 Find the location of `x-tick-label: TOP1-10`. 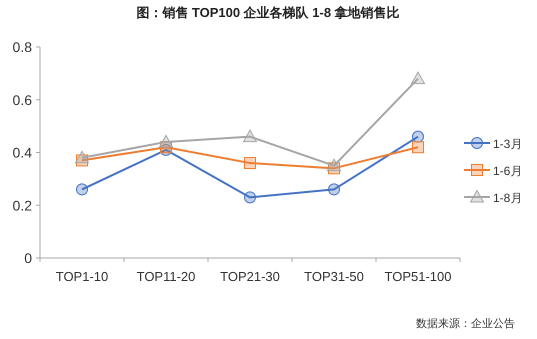

x-tick-label: TOP1-10 is located at coordinates (82, 276).